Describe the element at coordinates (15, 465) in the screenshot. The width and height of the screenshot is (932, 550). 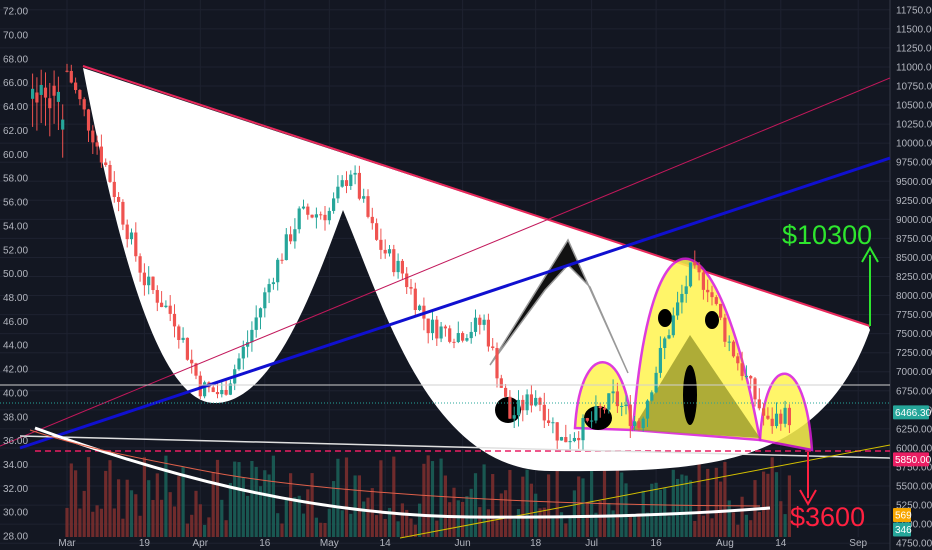
I see `left-axis-tick: 34.00` at that location.